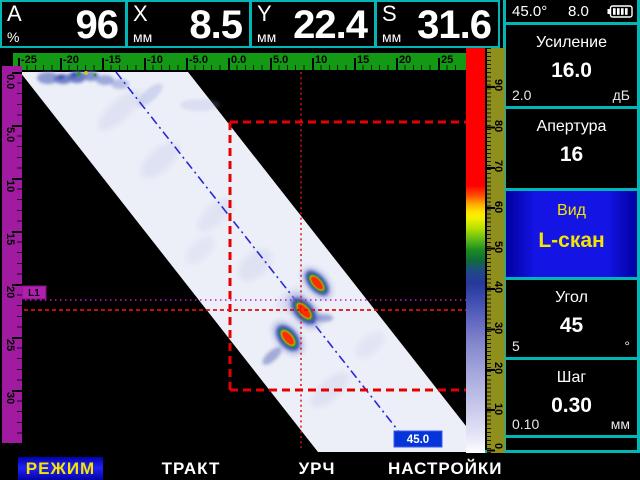 This screenshot has width=640, height=480. Describe the element at coordinates (571, 297) in the screenshot. I see `panel-title: Угол` at that location.